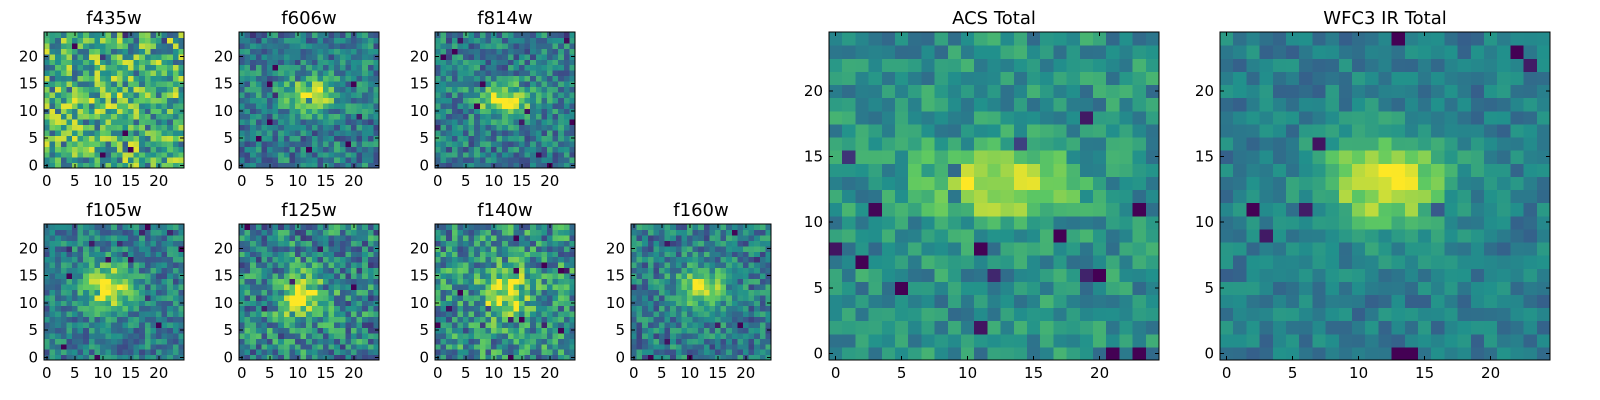  What do you see at coordinates (505, 100) in the screenshot?
I see `axes-frame` at bounding box center [505, 100].